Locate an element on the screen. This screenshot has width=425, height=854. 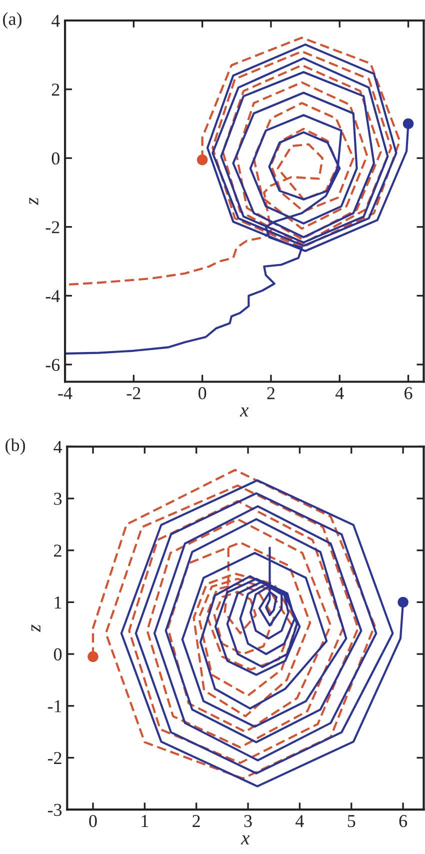
y-tick-label: 1 is located at coordinates (58, 602).